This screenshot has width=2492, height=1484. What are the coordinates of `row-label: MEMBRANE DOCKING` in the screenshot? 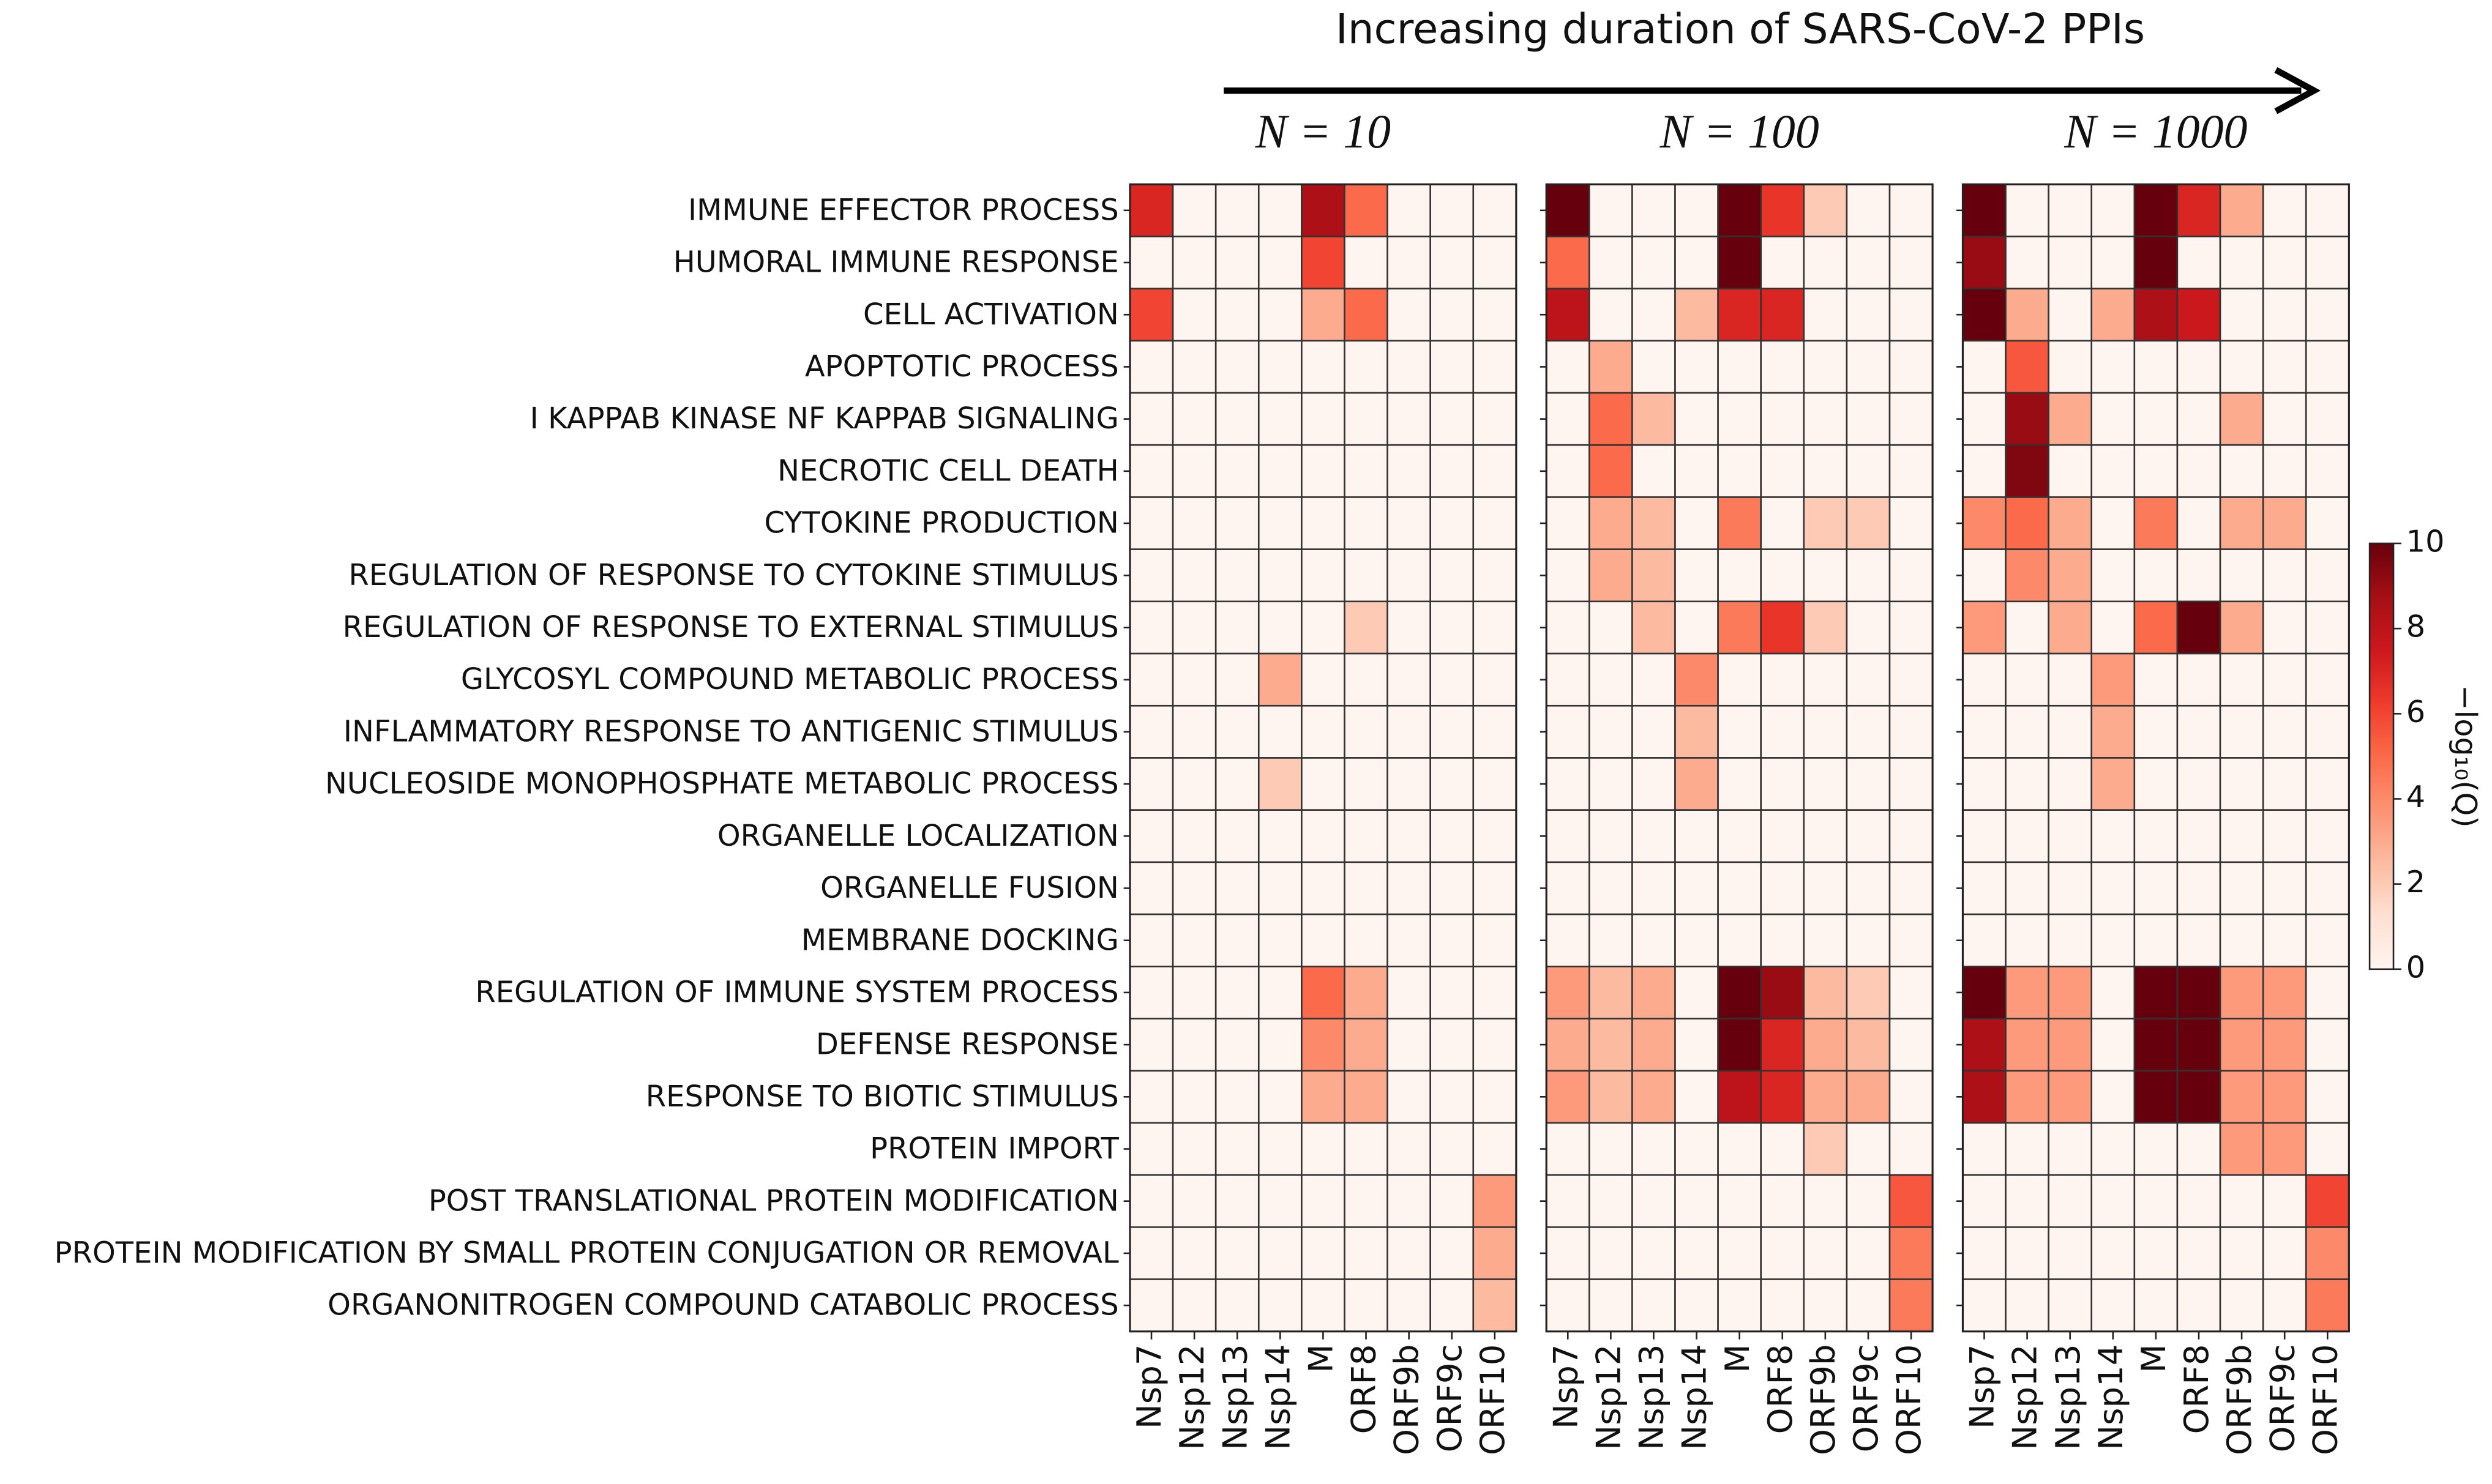 It's located at (960, 940).